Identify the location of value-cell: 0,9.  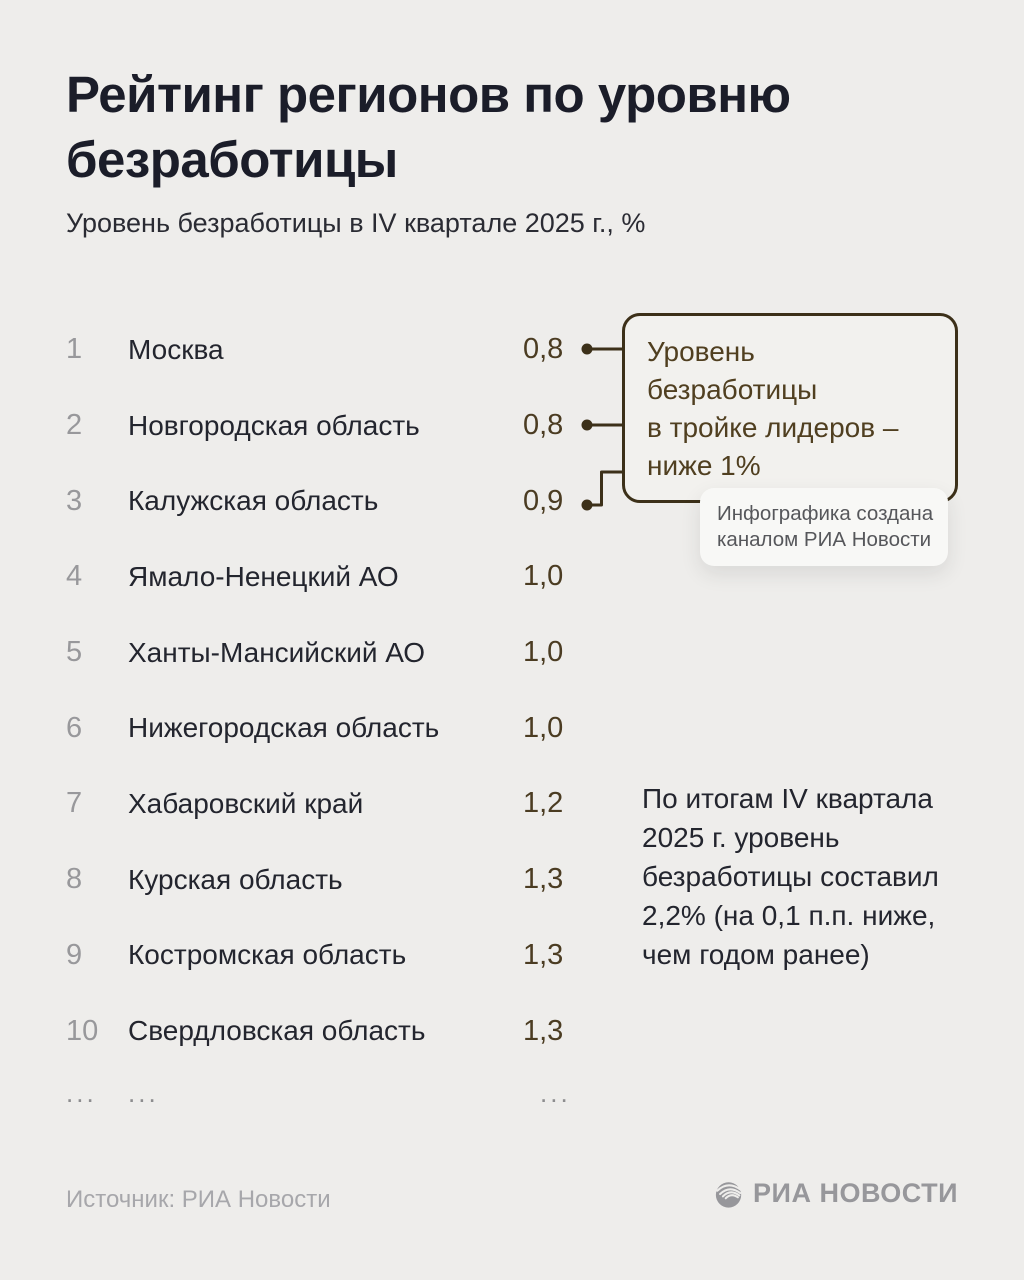
(543, 500).